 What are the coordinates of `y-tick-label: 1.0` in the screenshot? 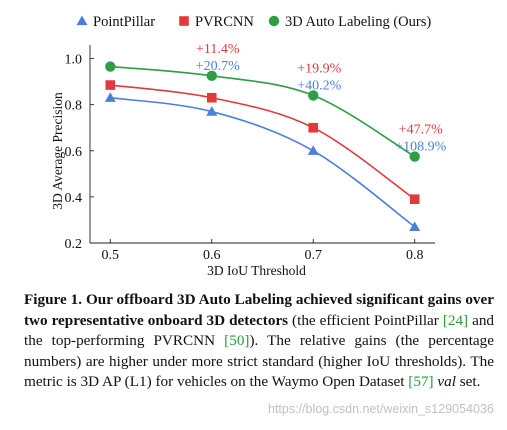 It's located at (74, 60).